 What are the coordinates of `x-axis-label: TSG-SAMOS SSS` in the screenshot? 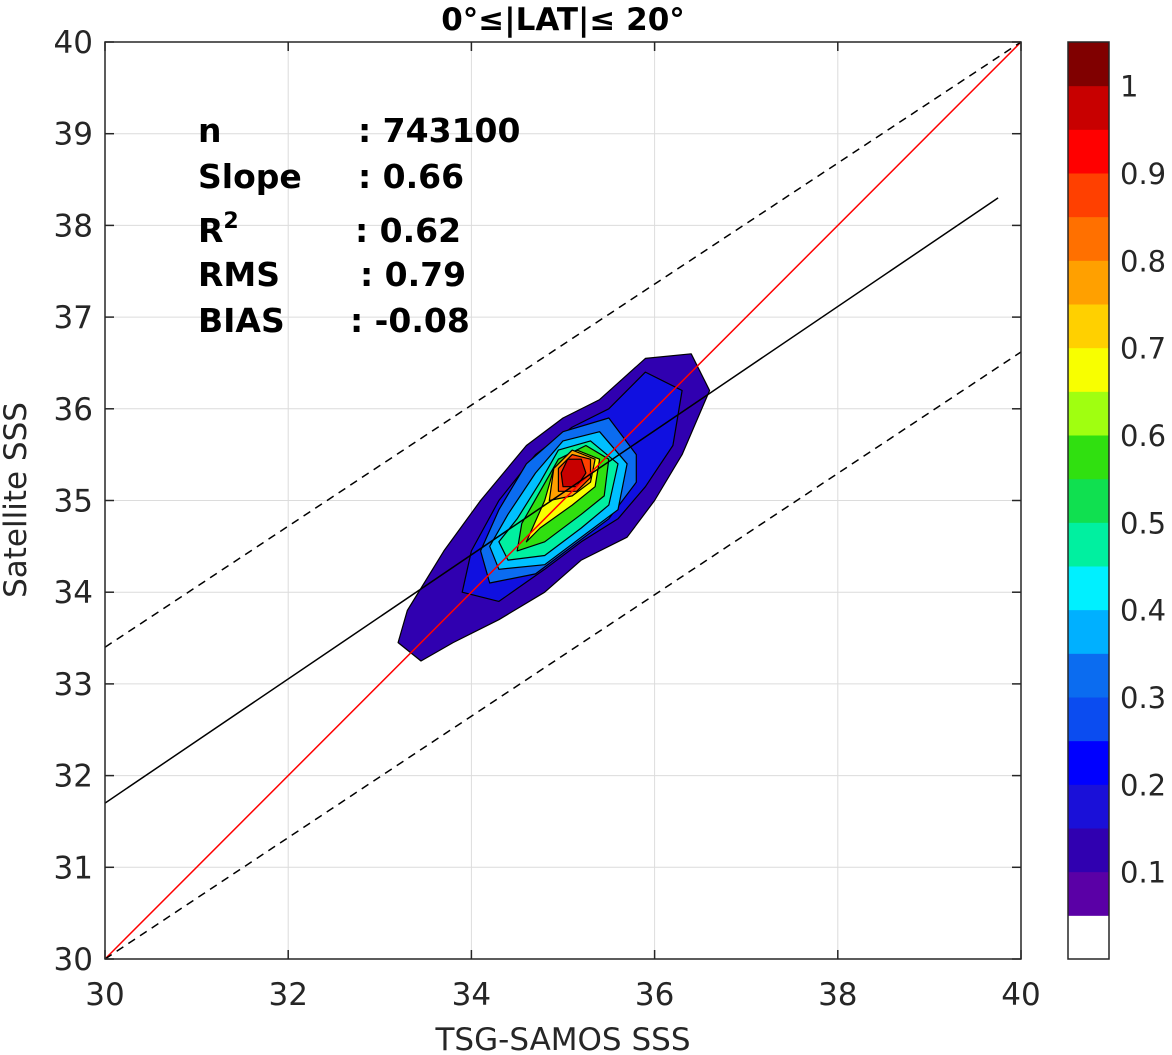 It's located at (563, 1038).